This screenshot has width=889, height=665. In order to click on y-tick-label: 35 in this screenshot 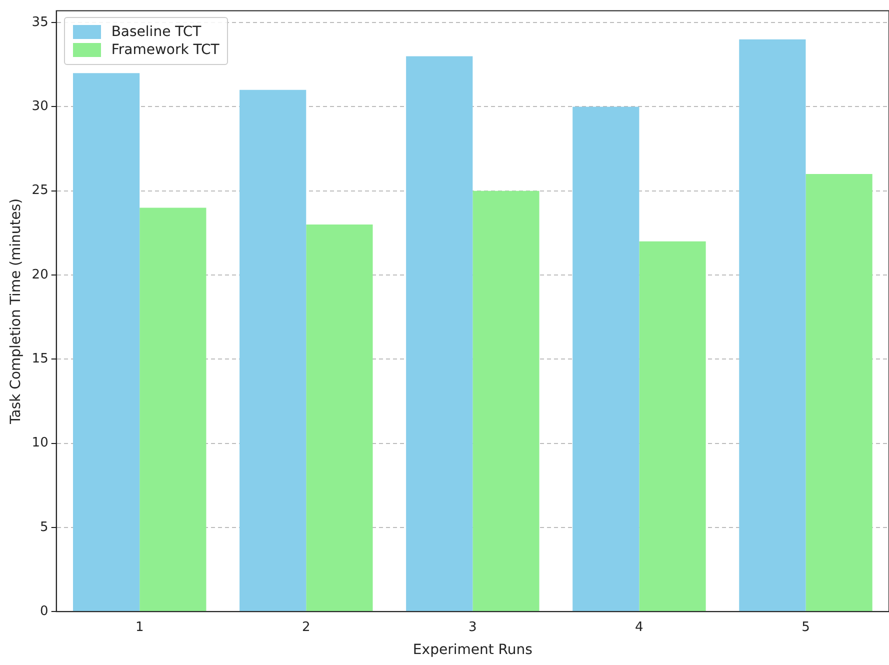, I will do `click(40, 22)`.